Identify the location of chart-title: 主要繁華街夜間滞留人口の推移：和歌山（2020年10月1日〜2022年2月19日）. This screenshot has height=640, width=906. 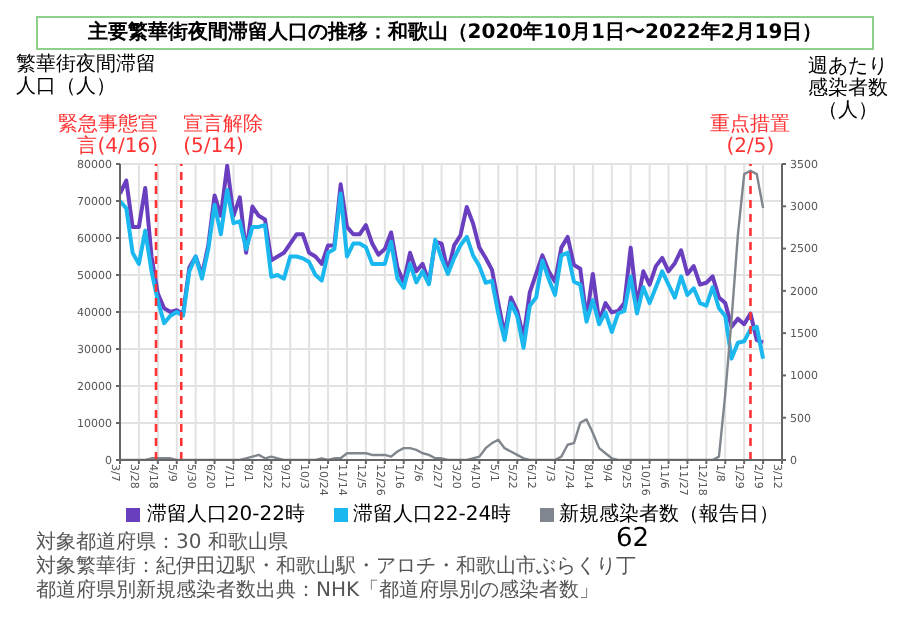
(455, 33).